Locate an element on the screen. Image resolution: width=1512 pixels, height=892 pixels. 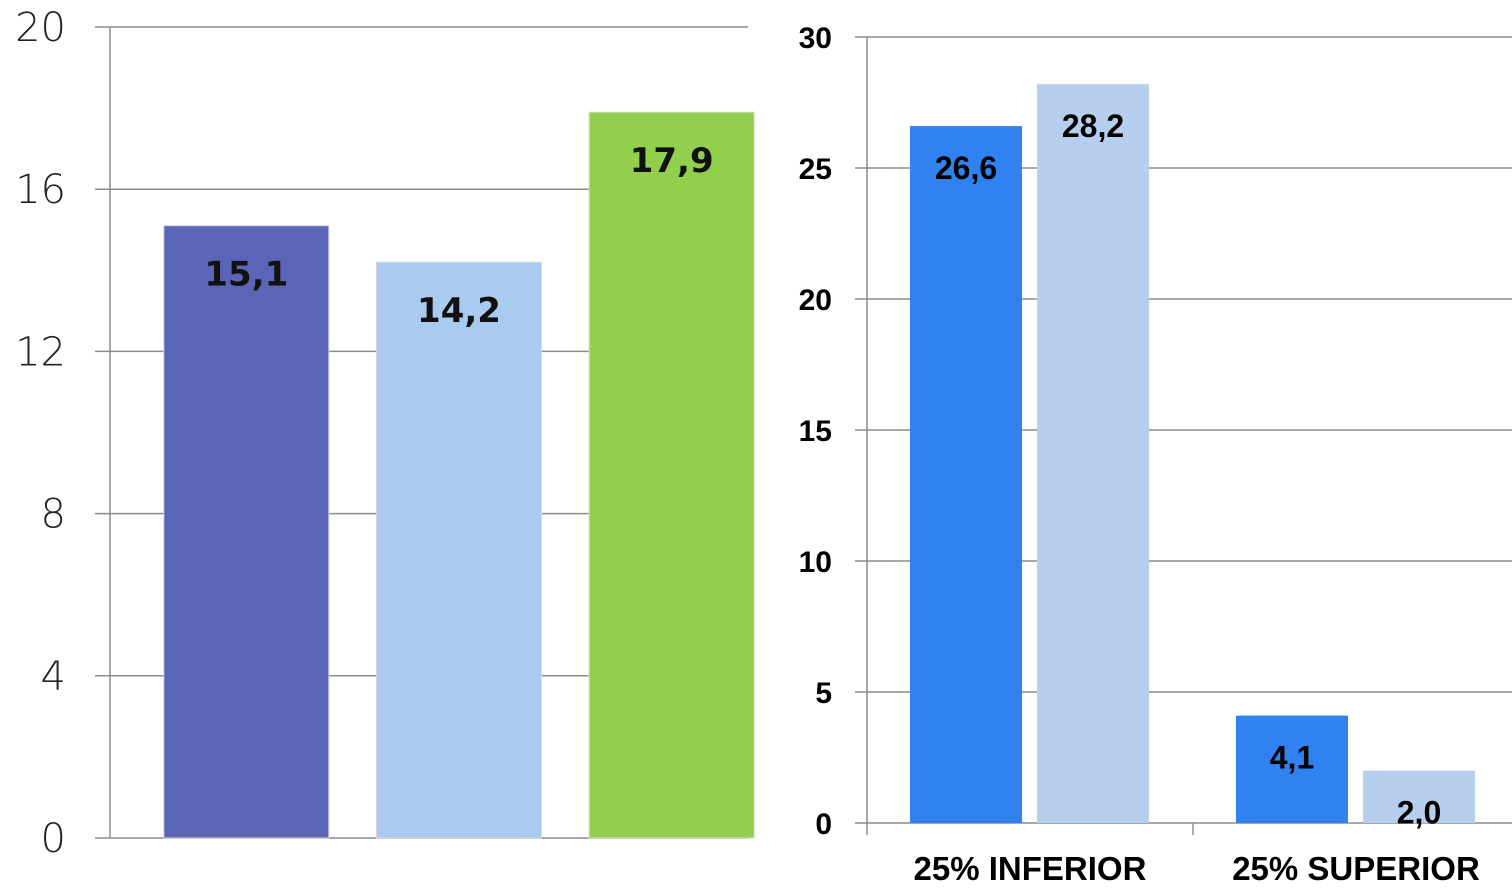
y-tick-label: 4 is located at coordinates (53, 677).